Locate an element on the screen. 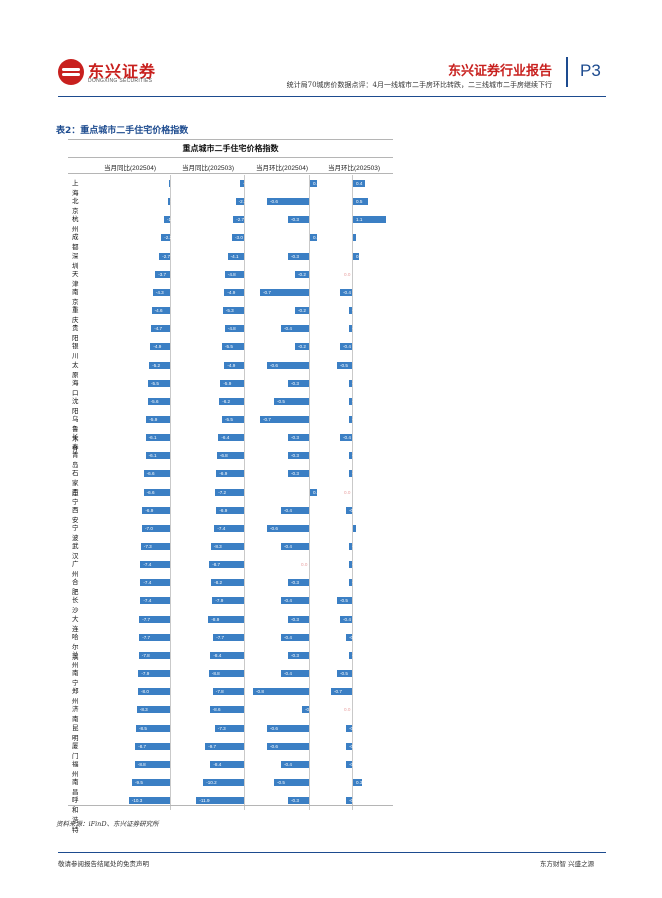 The image size is (662, 898). city-name: 宁波 is located at coordinates (75, 532).